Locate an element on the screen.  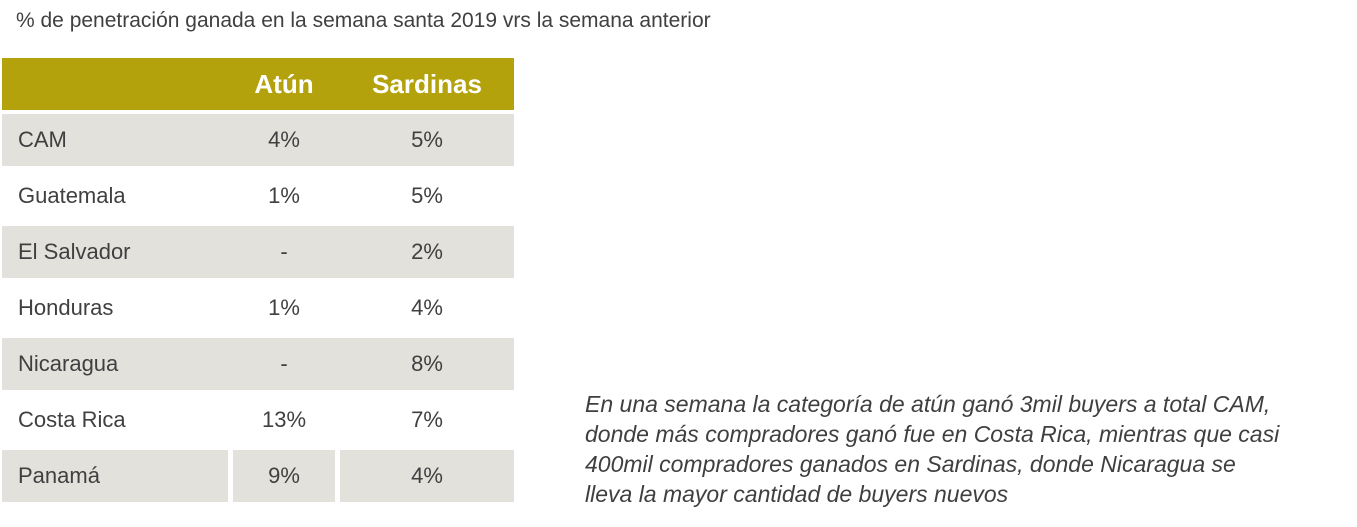
sardinas-value-cell: 2% is located at coordinates (427, 251).